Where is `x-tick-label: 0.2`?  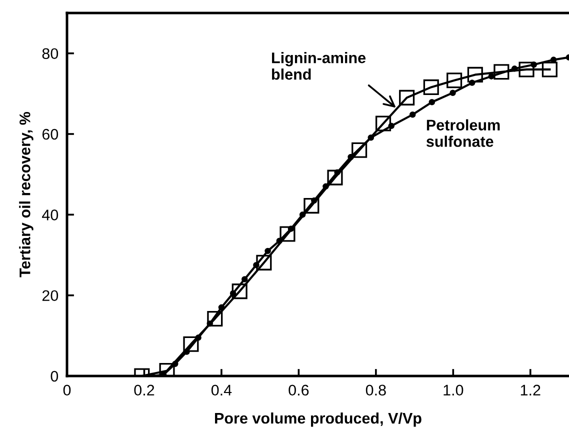 x-tick-label: 0.2 is located at coordinates (144, 390).